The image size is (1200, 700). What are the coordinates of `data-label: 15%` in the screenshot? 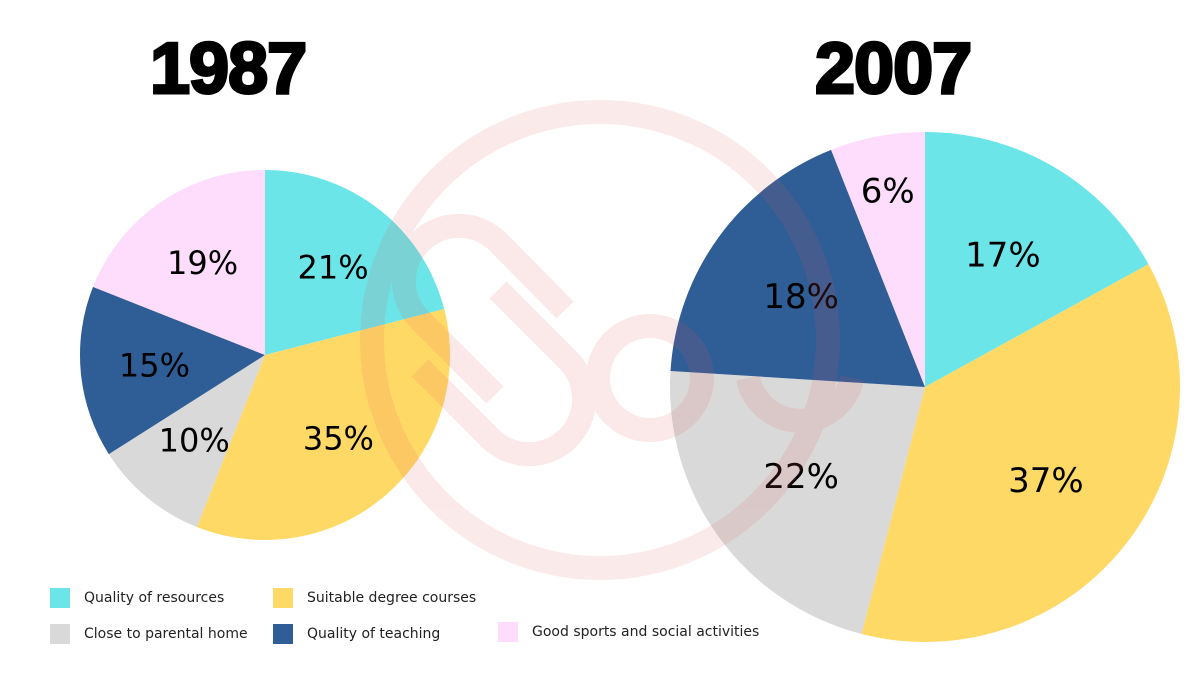 It's located at (154, 365).